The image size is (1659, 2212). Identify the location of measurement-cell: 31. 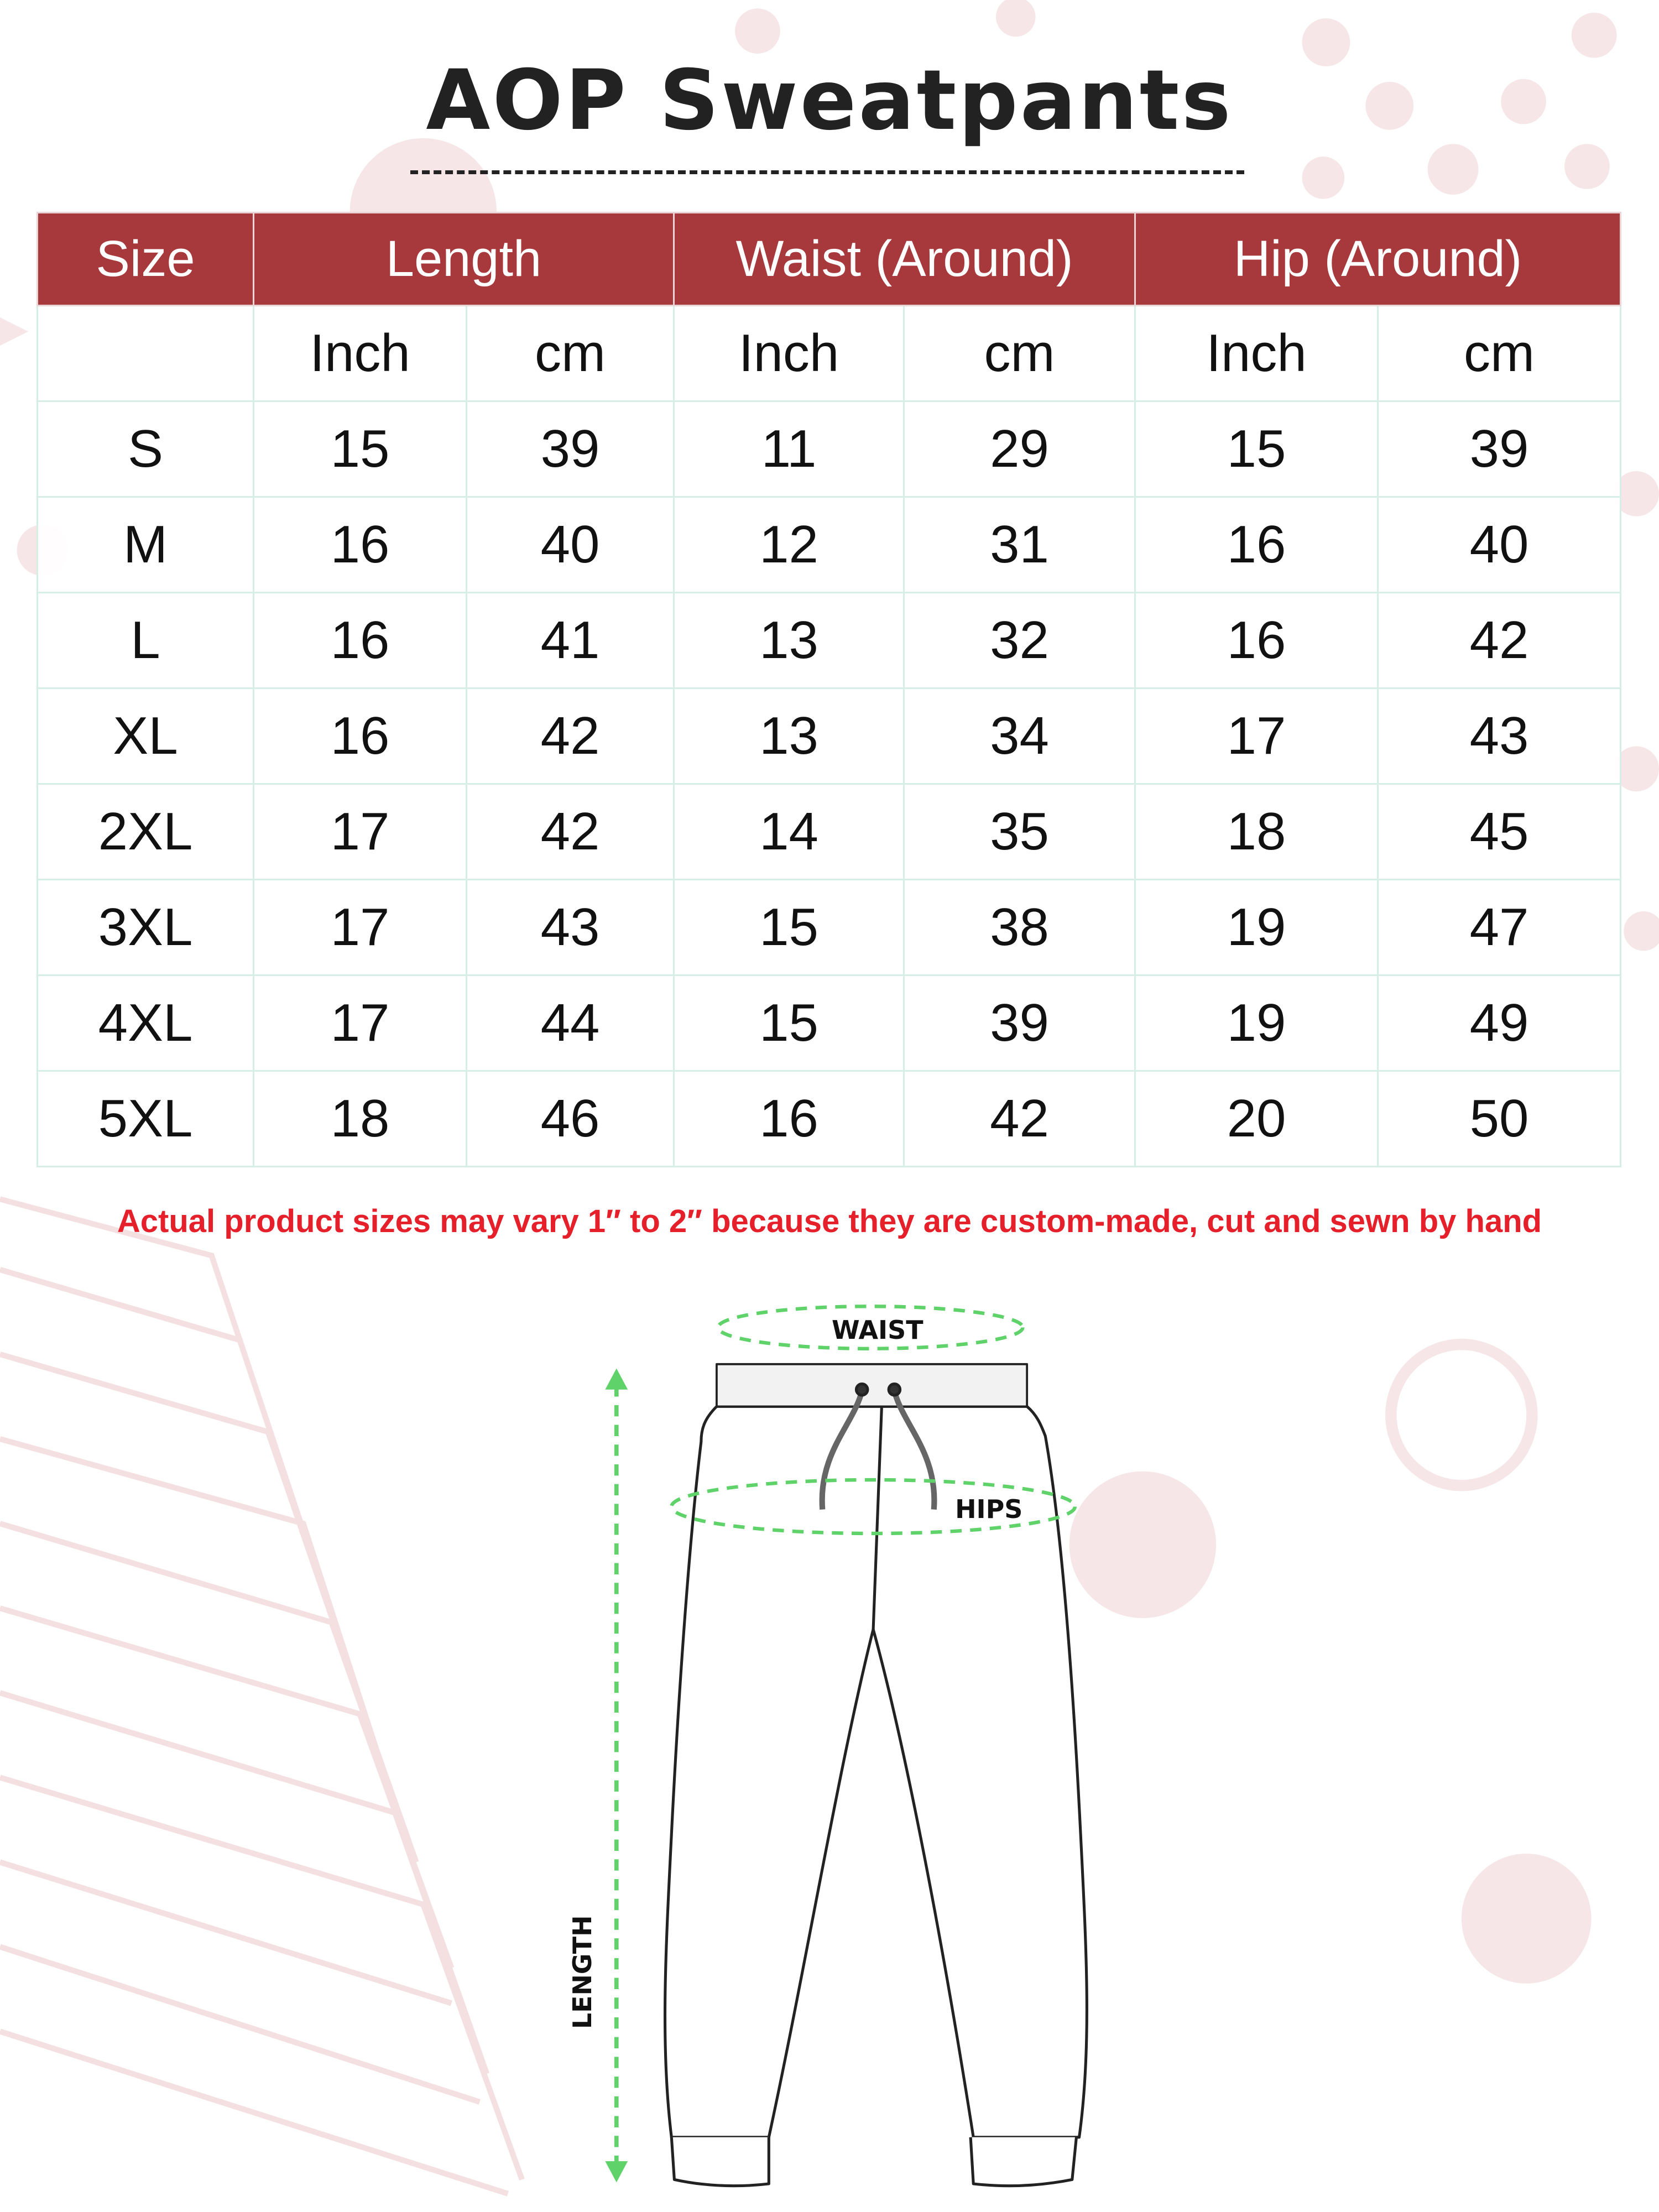
(1020, 544).